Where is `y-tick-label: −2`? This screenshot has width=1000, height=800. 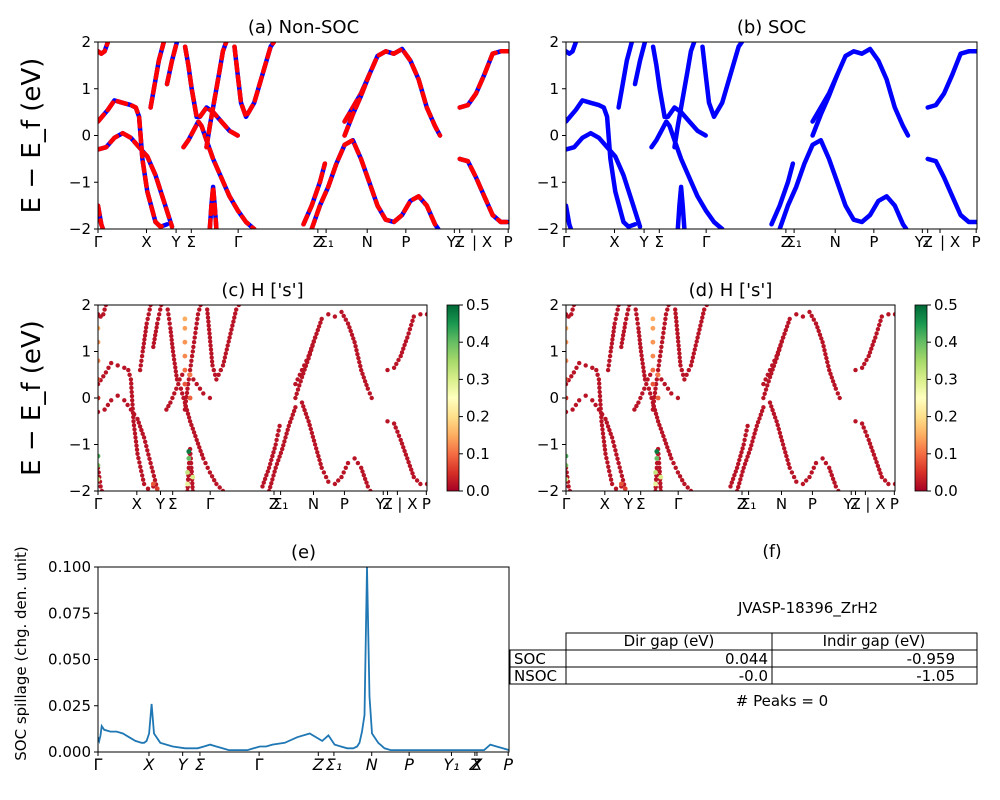 y-tick-label: −2 is located at coordinates (548, 229).